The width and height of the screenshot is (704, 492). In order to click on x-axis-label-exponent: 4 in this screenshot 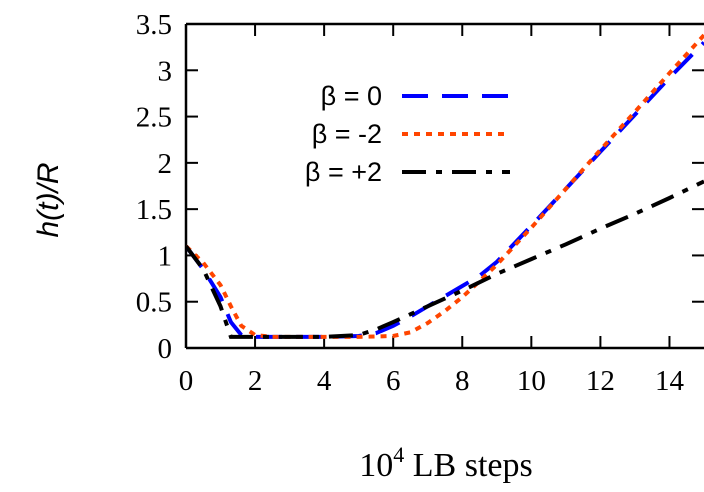, I will do `click(398, 454)`.